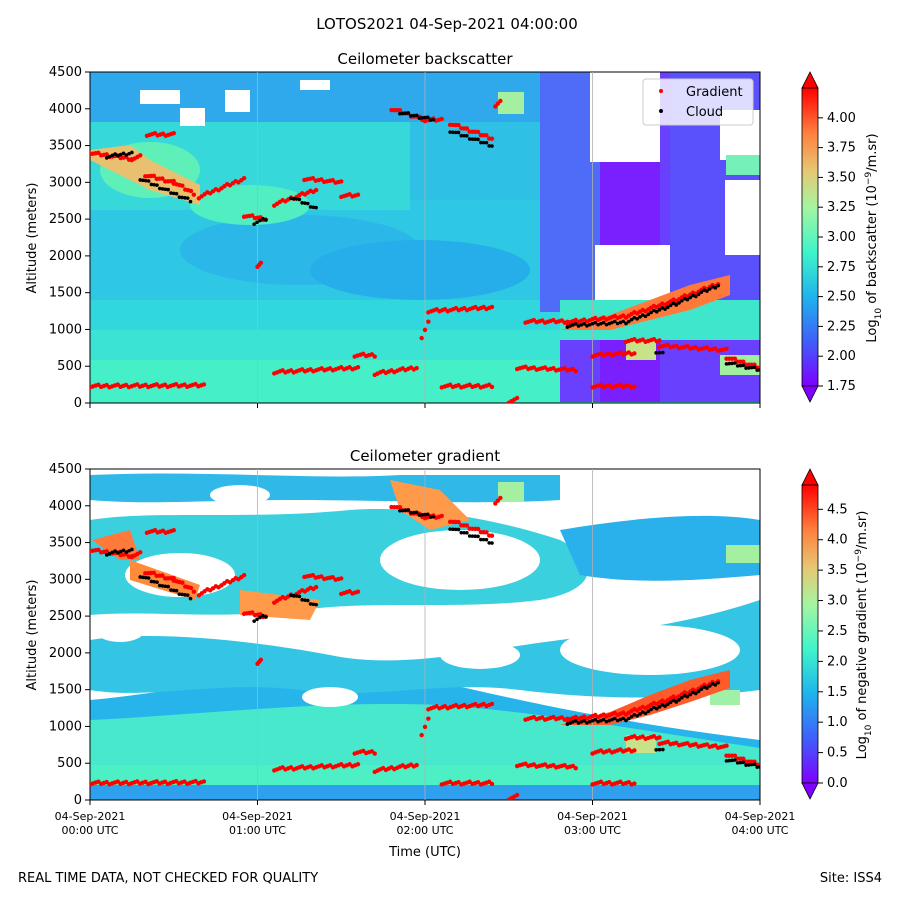 Image resolution: width=900 pixels, height=900 pixels. What do you see at coordinates (257, 830) in the screenshot?
I see `x-tick-label-time: 01:00 UTC` at bounding box center [257, 830].